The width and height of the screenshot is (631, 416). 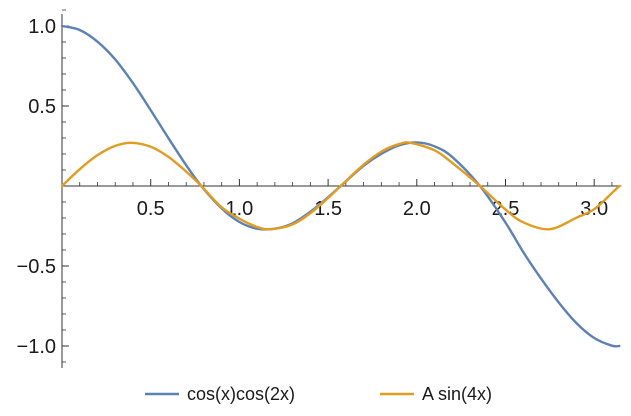 I want to click on x-tick-label: 1.5, so click(x=328, y=209).